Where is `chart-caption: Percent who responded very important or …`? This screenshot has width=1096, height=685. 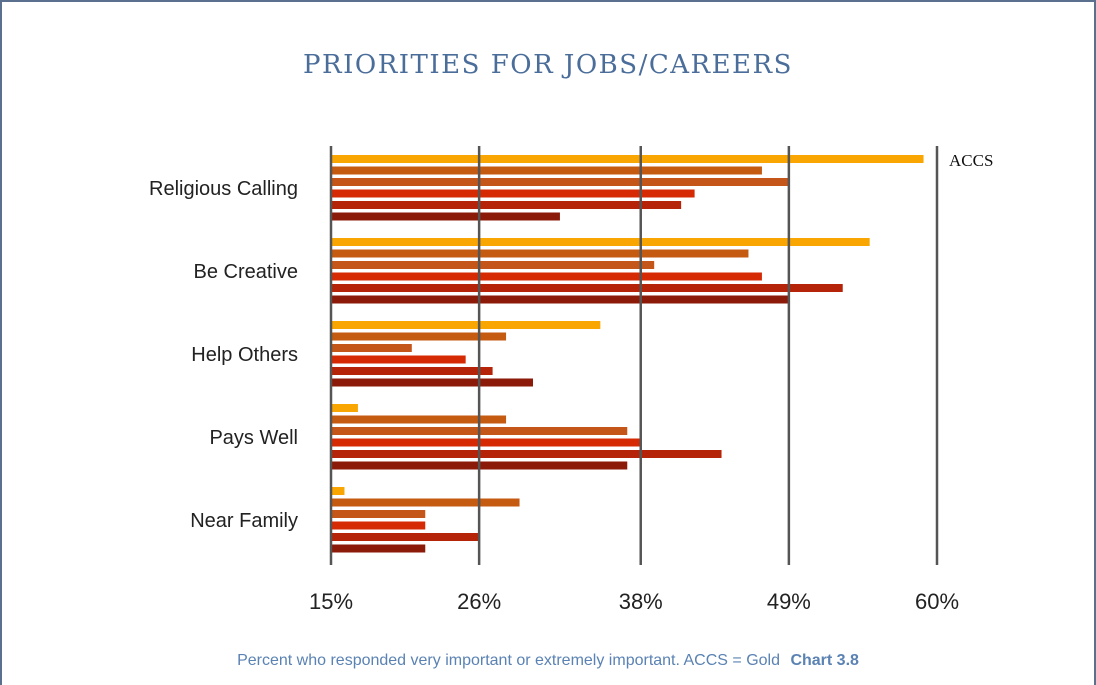 chart-caption: Percent who responded very important or … is located at coordinates (548, 661).